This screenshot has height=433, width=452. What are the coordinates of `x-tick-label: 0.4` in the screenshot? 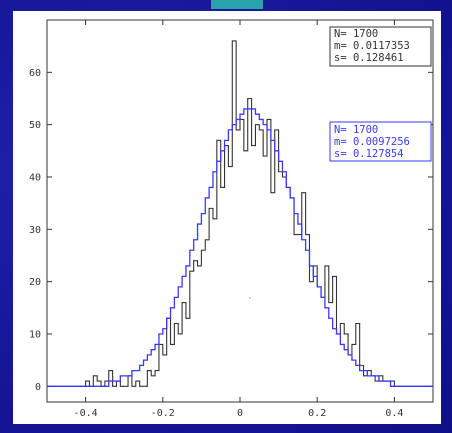 It's located at (394, 413).